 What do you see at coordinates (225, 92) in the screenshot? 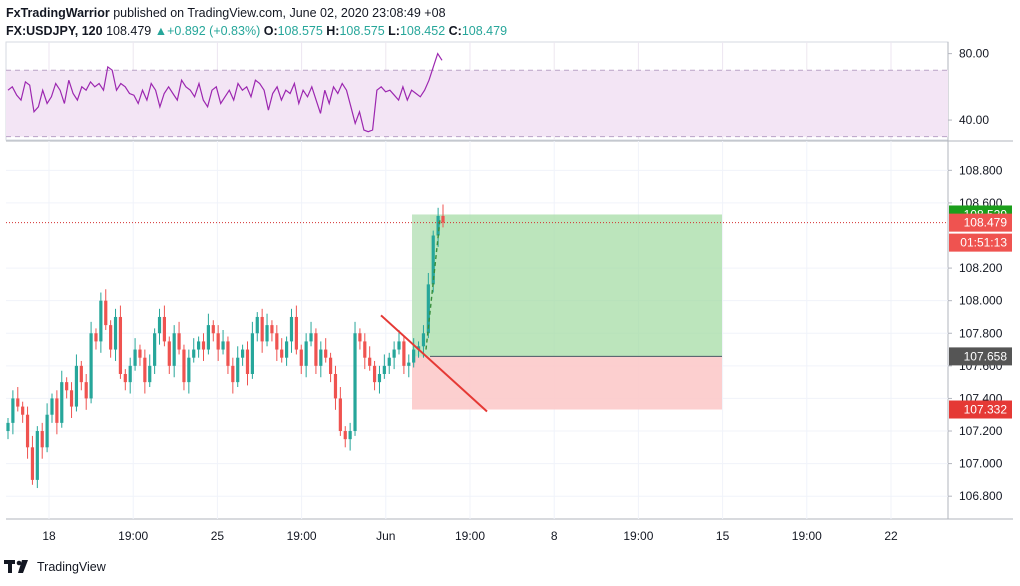
I see `rsi-line` at bounding box center [225, 92].